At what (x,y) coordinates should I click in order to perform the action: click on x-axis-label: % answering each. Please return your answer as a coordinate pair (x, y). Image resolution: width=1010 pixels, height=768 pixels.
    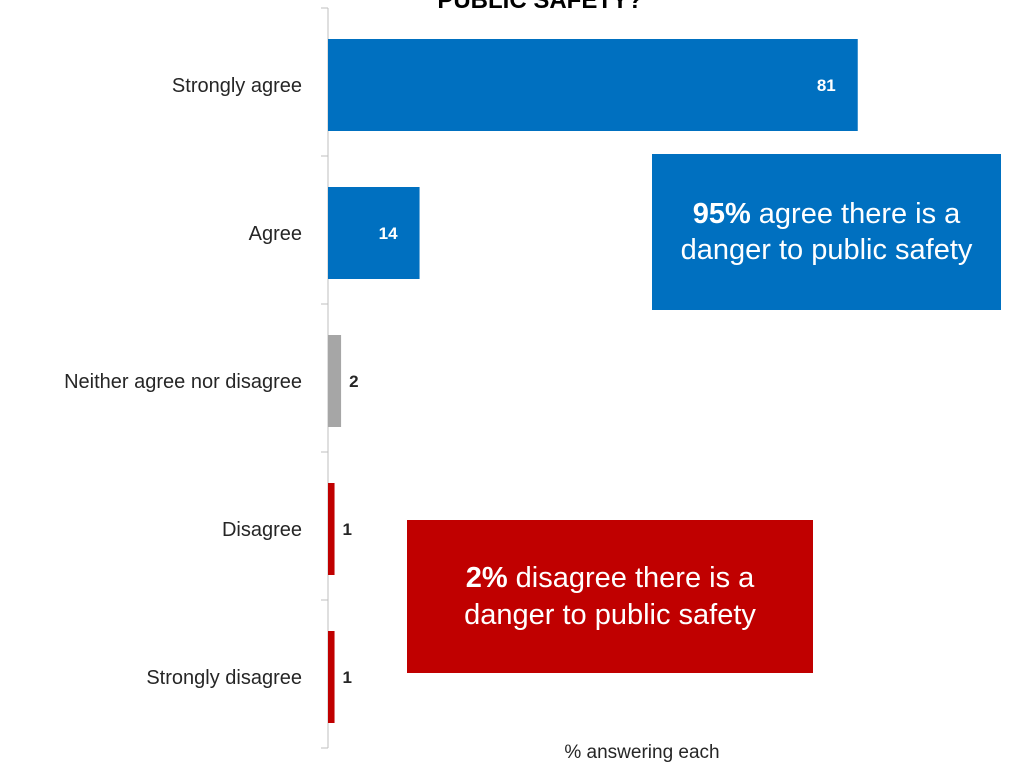
    Looking at the image, I should click on (641, 752).